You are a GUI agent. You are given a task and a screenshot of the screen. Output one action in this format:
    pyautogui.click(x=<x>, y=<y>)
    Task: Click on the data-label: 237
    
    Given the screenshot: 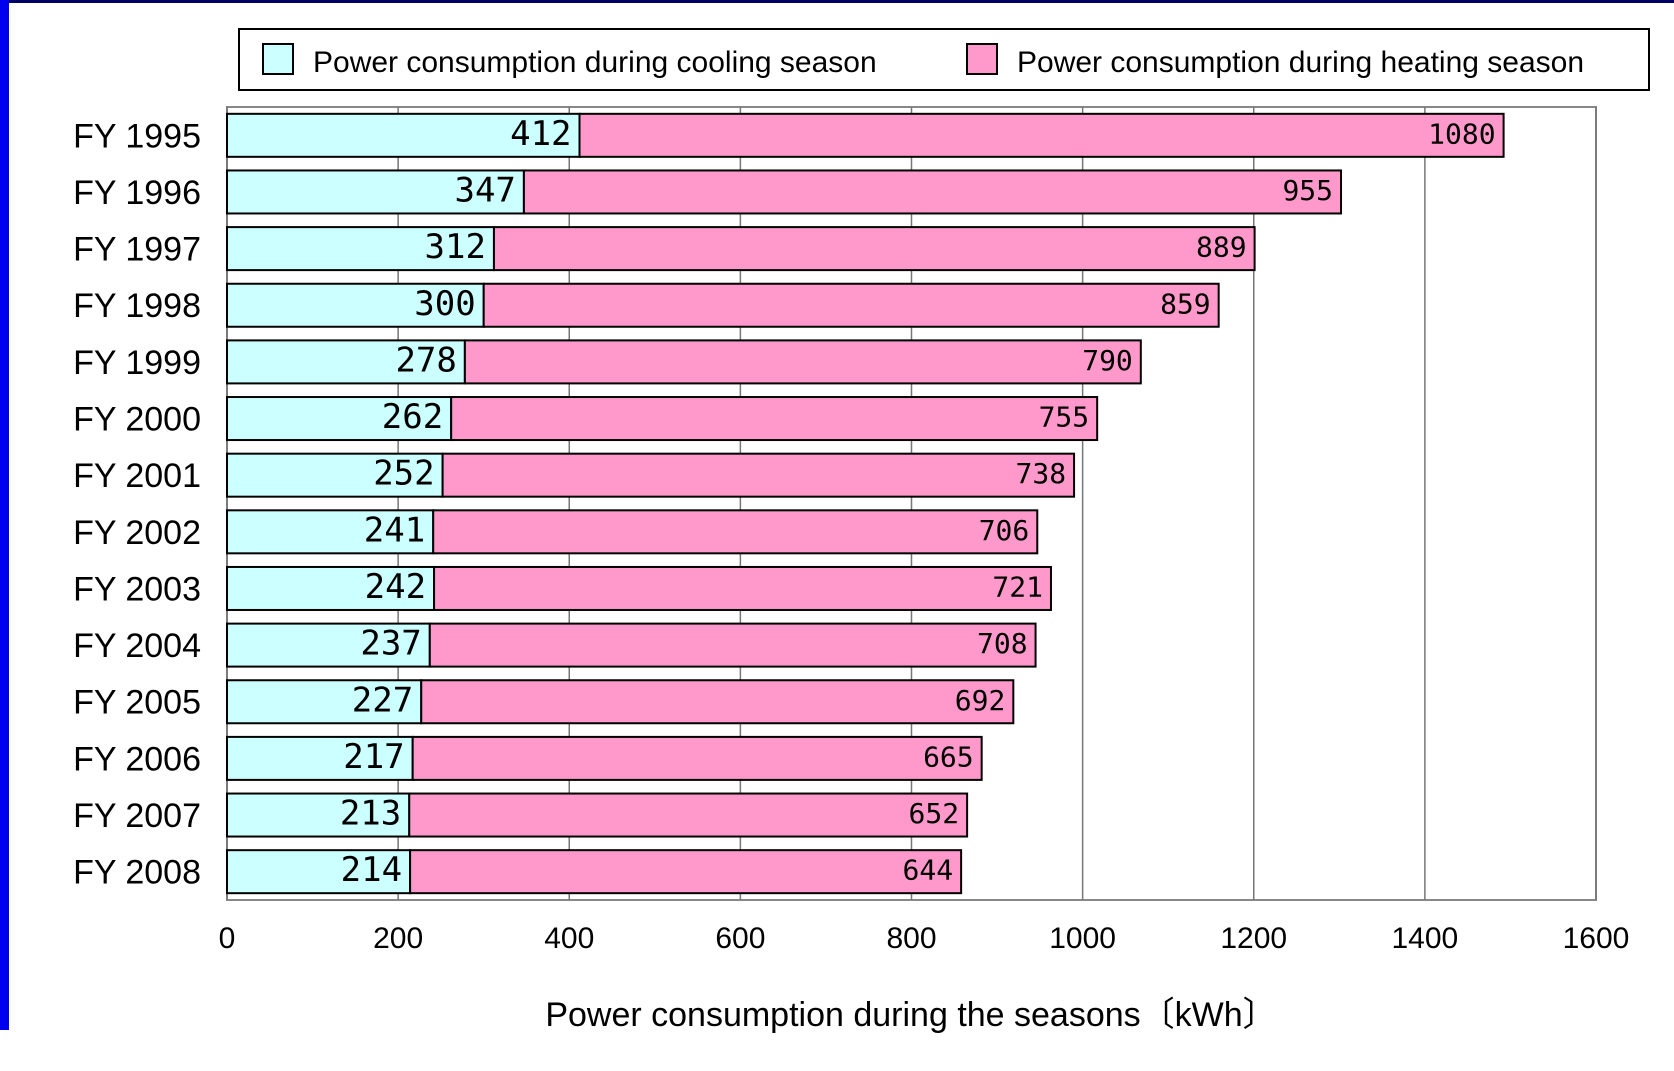 What is the action you would take?
    pyautogui.click(x=390, y=644)
    